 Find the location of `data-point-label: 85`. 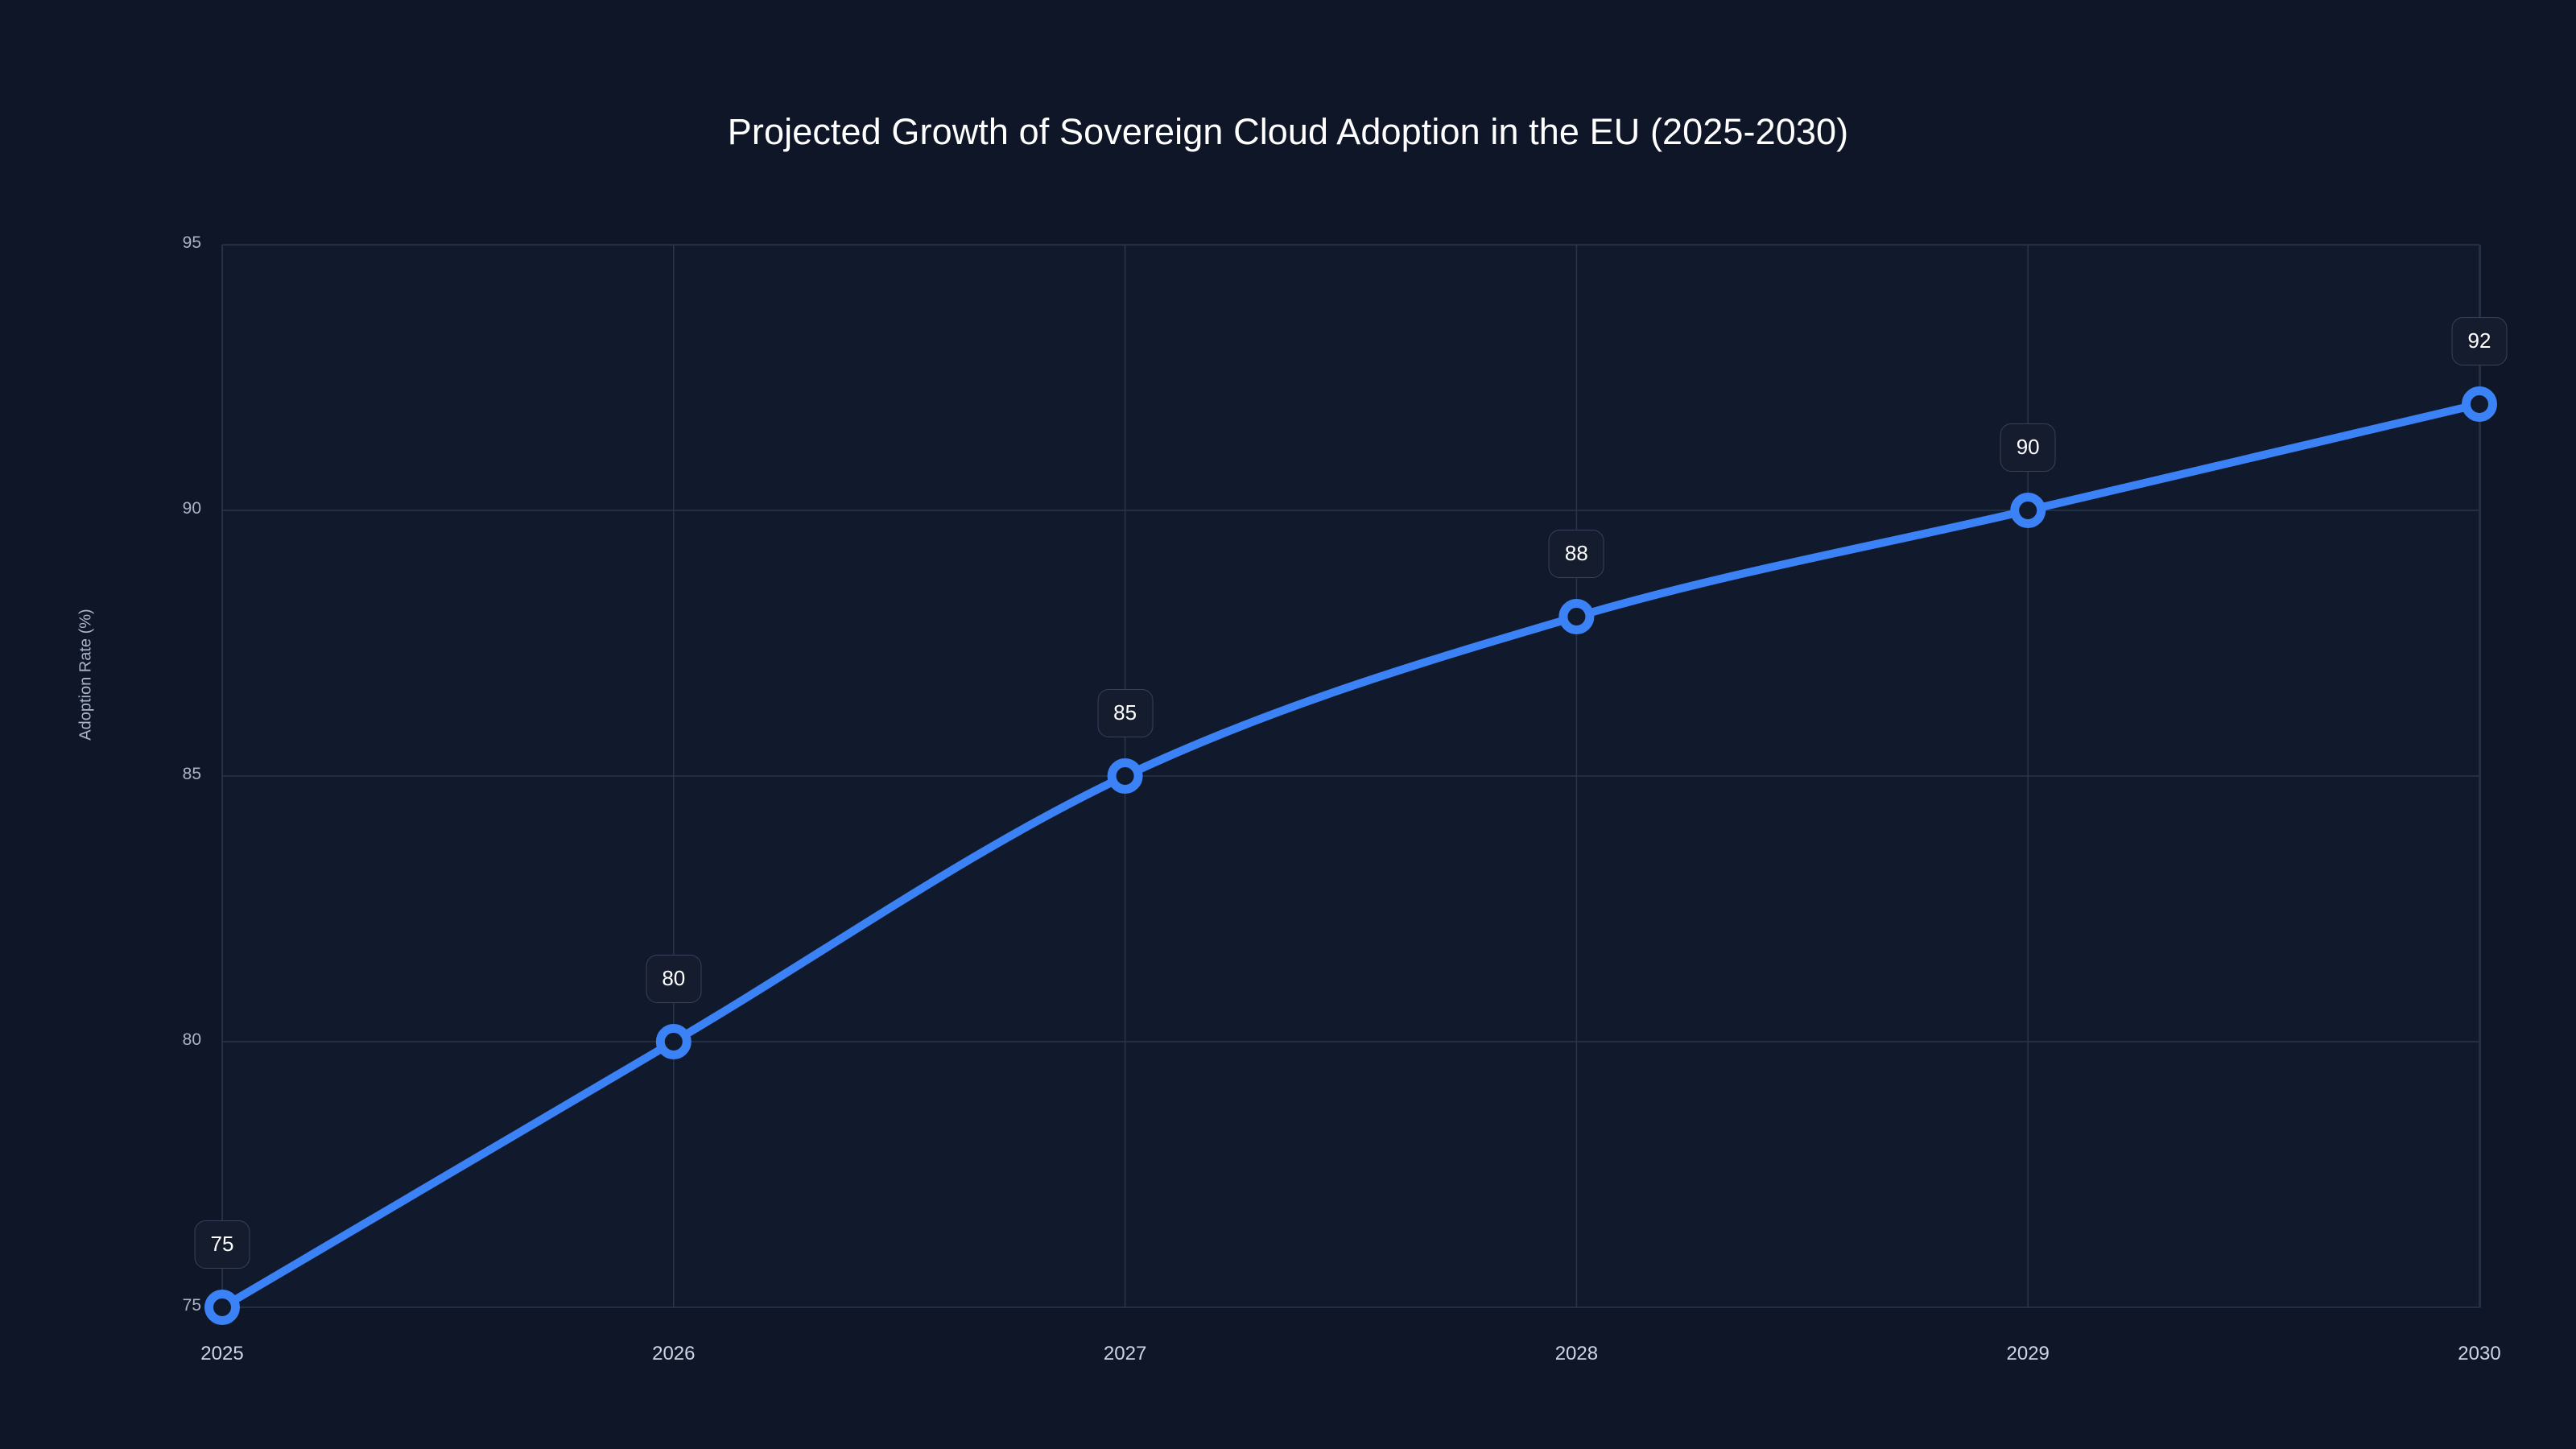

data-point-label: 85 is located at coordinates (1125, 713).